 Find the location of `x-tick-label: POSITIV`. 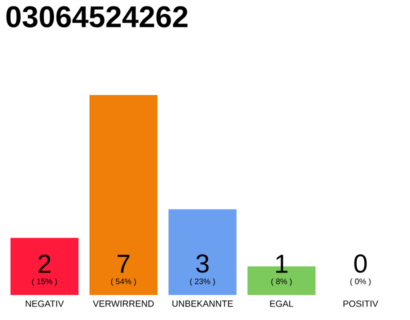

x-tick-label: POSITIV is located at coordinates (360, 303).